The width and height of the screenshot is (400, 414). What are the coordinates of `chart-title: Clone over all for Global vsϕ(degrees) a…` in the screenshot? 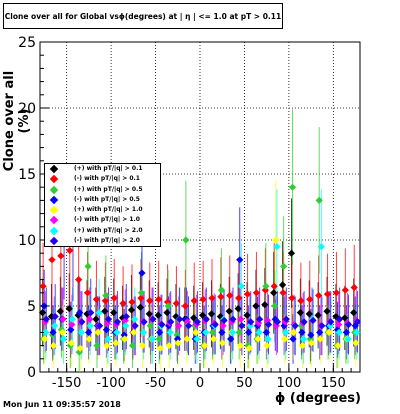 It's located at (143, 16).